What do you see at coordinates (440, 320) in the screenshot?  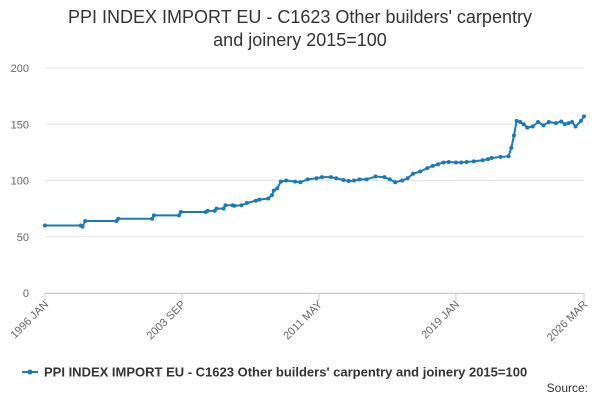 I see `x-tick-label: 2019 JAN` at bounding box center [440, 320].